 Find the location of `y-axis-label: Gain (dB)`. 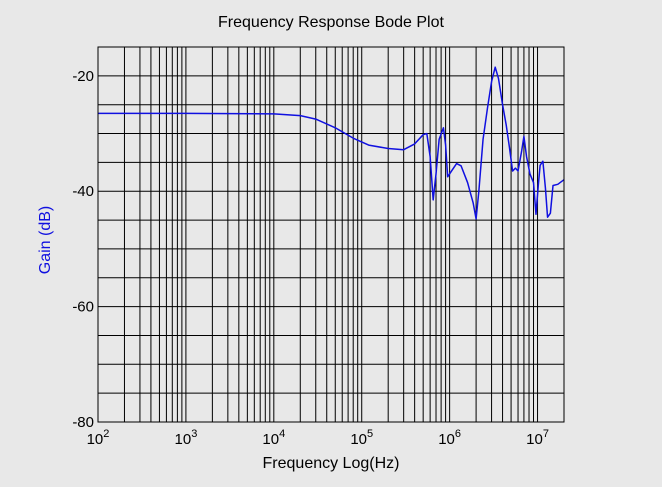

y-axis-label: Gain (dB) is located at coordinates (45, 240).